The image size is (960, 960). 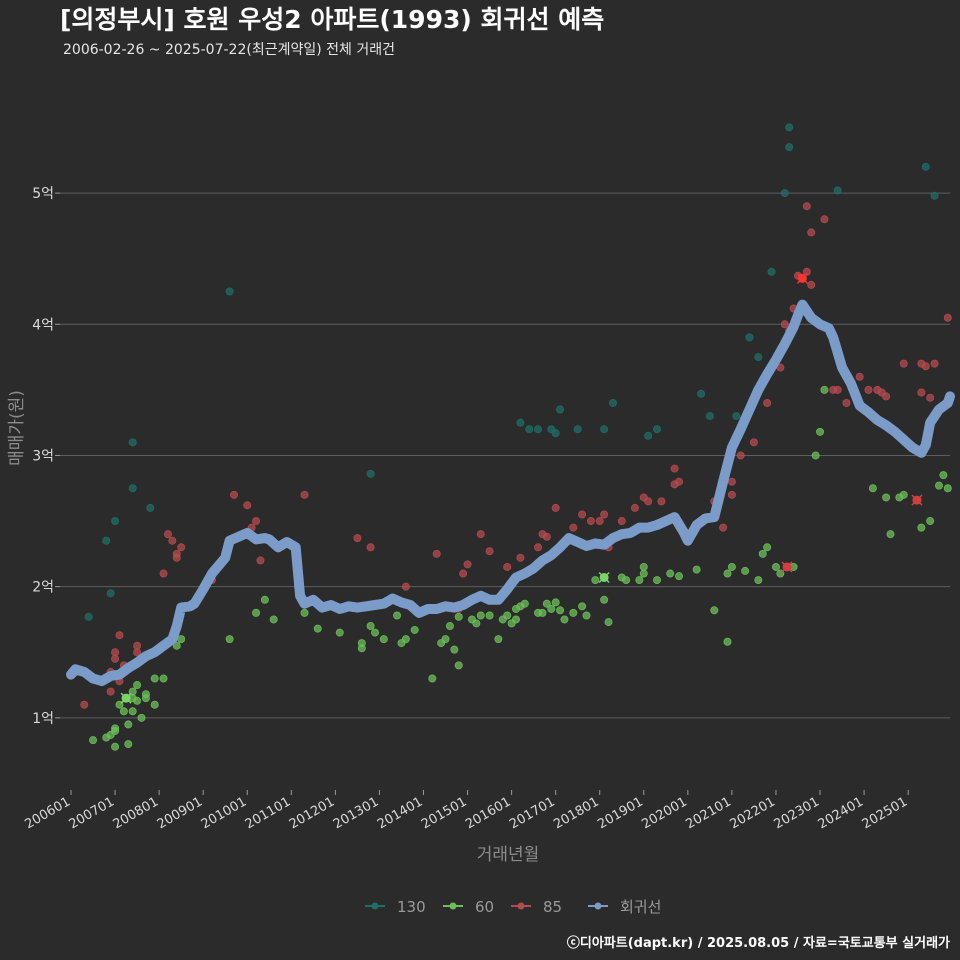 I want to click on y-tick-label: 3억, so click(x=43, y=456).